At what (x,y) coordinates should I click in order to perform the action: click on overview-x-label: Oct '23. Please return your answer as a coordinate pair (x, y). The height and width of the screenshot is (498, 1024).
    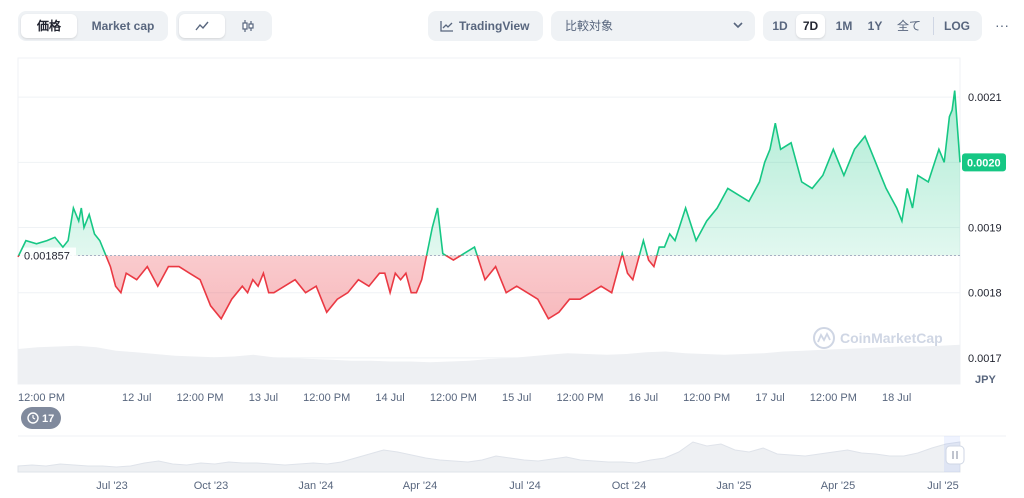
    Looking at the image, I should click on (211, 486).